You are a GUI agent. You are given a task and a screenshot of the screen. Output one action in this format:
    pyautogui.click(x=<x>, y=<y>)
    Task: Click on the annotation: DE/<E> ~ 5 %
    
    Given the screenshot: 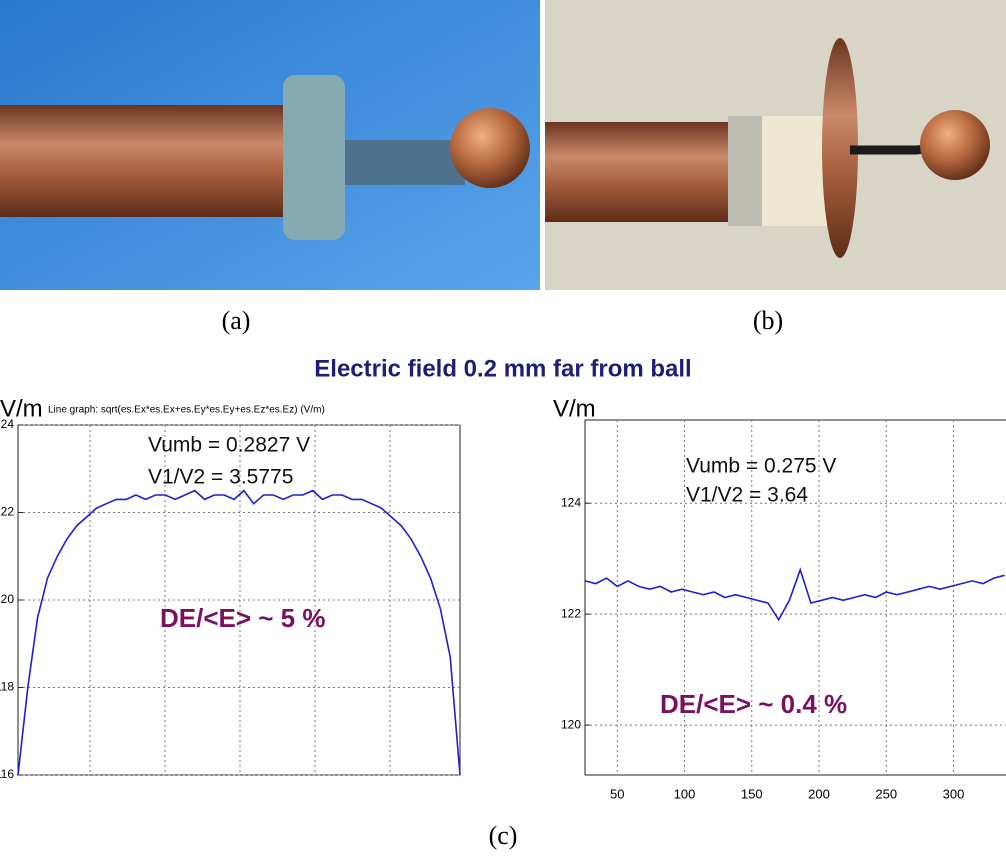 What is the action you would take?
    pyautogui.click(x=242, y=618)
    